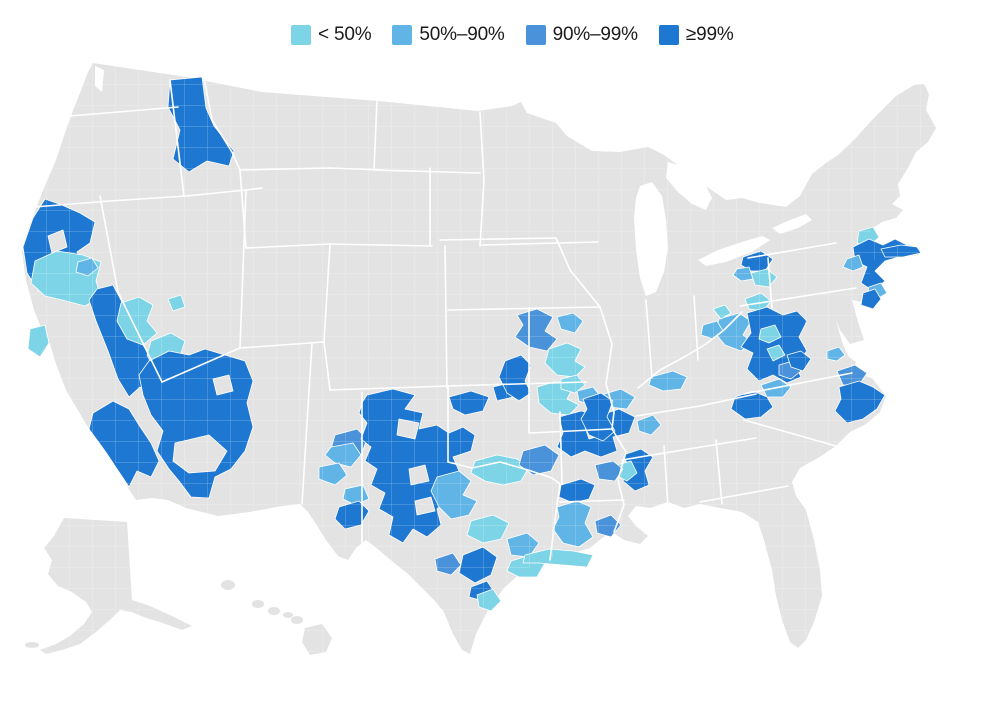 The height and width of the screenshot is (705, 984). What do you see at coordinates (462, 34) in the screenshot?
I see `legend-label-50-90: 50%–90%` at bounding box center [462, 34].